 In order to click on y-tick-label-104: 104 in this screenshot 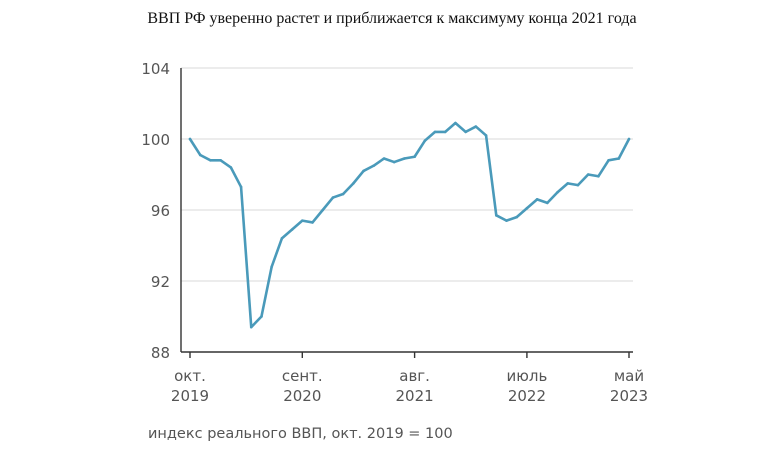, I will do `click(155, 69)`.